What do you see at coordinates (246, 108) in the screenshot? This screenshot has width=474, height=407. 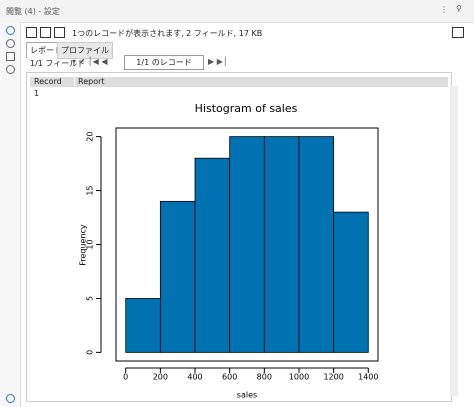 I see `chart-title: Histogram of sales` at bounding box center [246, 108].